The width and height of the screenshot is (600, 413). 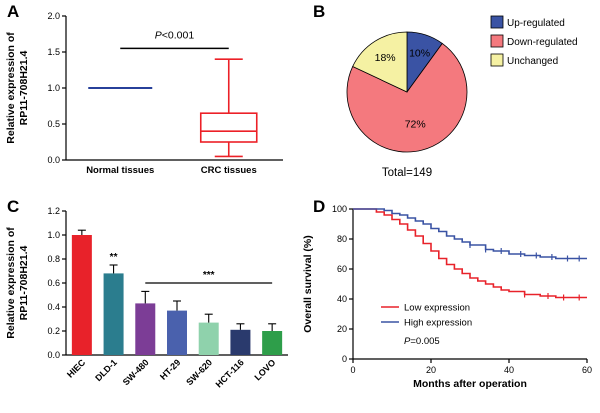 What do you see at coordinates (415, 124) in the screenshot?
I see `pie-percent-label: 72%` at bounding box center [415, 124].